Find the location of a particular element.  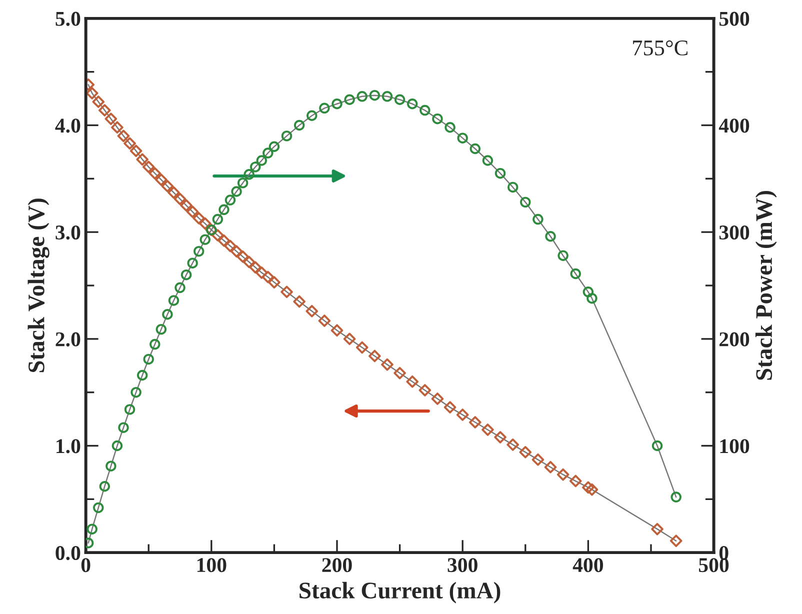

y2-tick-label: 400 is located at coordinates (734, 125).